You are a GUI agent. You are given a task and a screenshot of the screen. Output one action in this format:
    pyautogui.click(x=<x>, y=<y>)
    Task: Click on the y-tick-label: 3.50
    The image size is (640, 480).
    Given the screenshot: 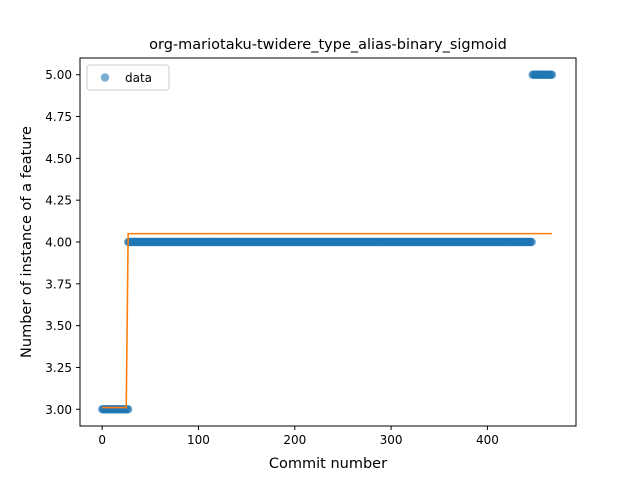 What is the action you would take?
    pyautogui.click(x=58, y=326)
    